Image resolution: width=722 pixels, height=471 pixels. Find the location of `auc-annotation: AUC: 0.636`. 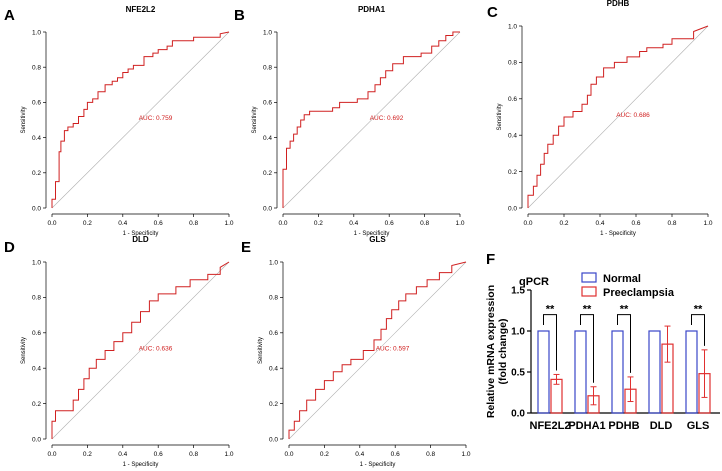

auc-annotation: AUC: 0.636 is located at coordinates (156, 349).